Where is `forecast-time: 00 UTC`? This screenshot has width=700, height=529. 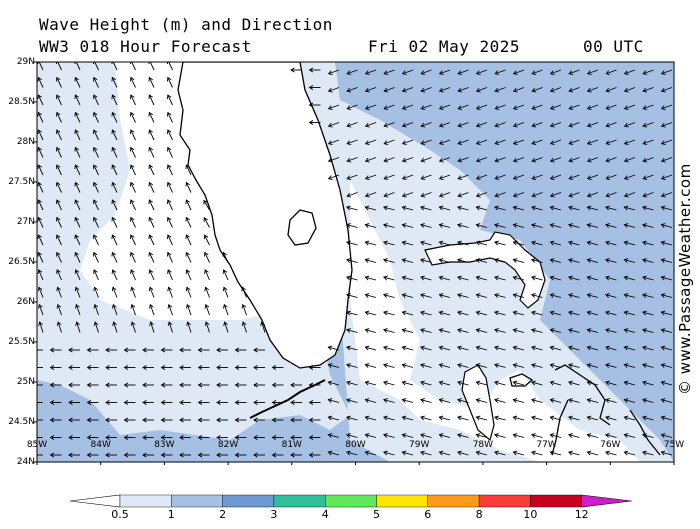
forecast-time: 00 UTC is located at coordinates (613, 46).